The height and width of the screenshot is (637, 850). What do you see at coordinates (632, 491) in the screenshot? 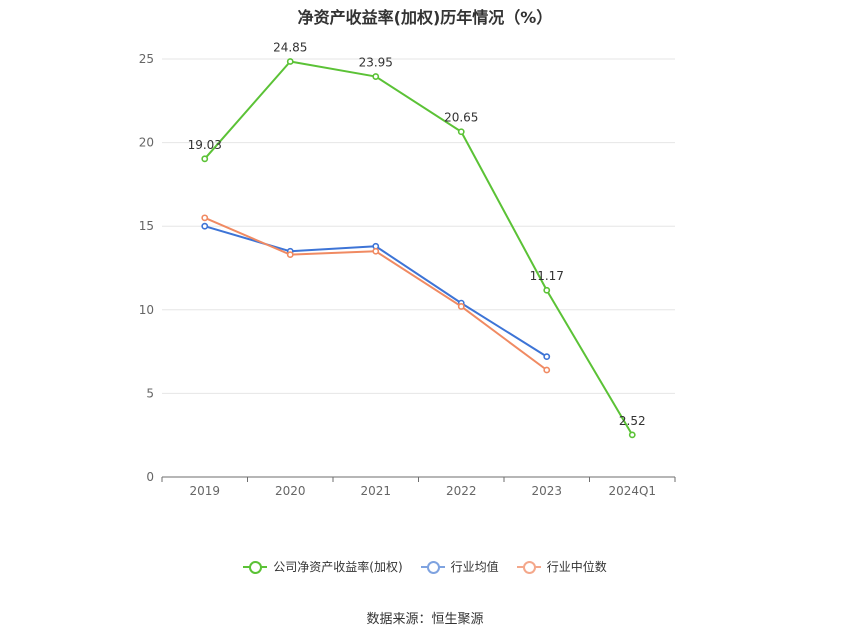
I see `x-tick-label: 2024Q1` at bounding box center [632, 491].